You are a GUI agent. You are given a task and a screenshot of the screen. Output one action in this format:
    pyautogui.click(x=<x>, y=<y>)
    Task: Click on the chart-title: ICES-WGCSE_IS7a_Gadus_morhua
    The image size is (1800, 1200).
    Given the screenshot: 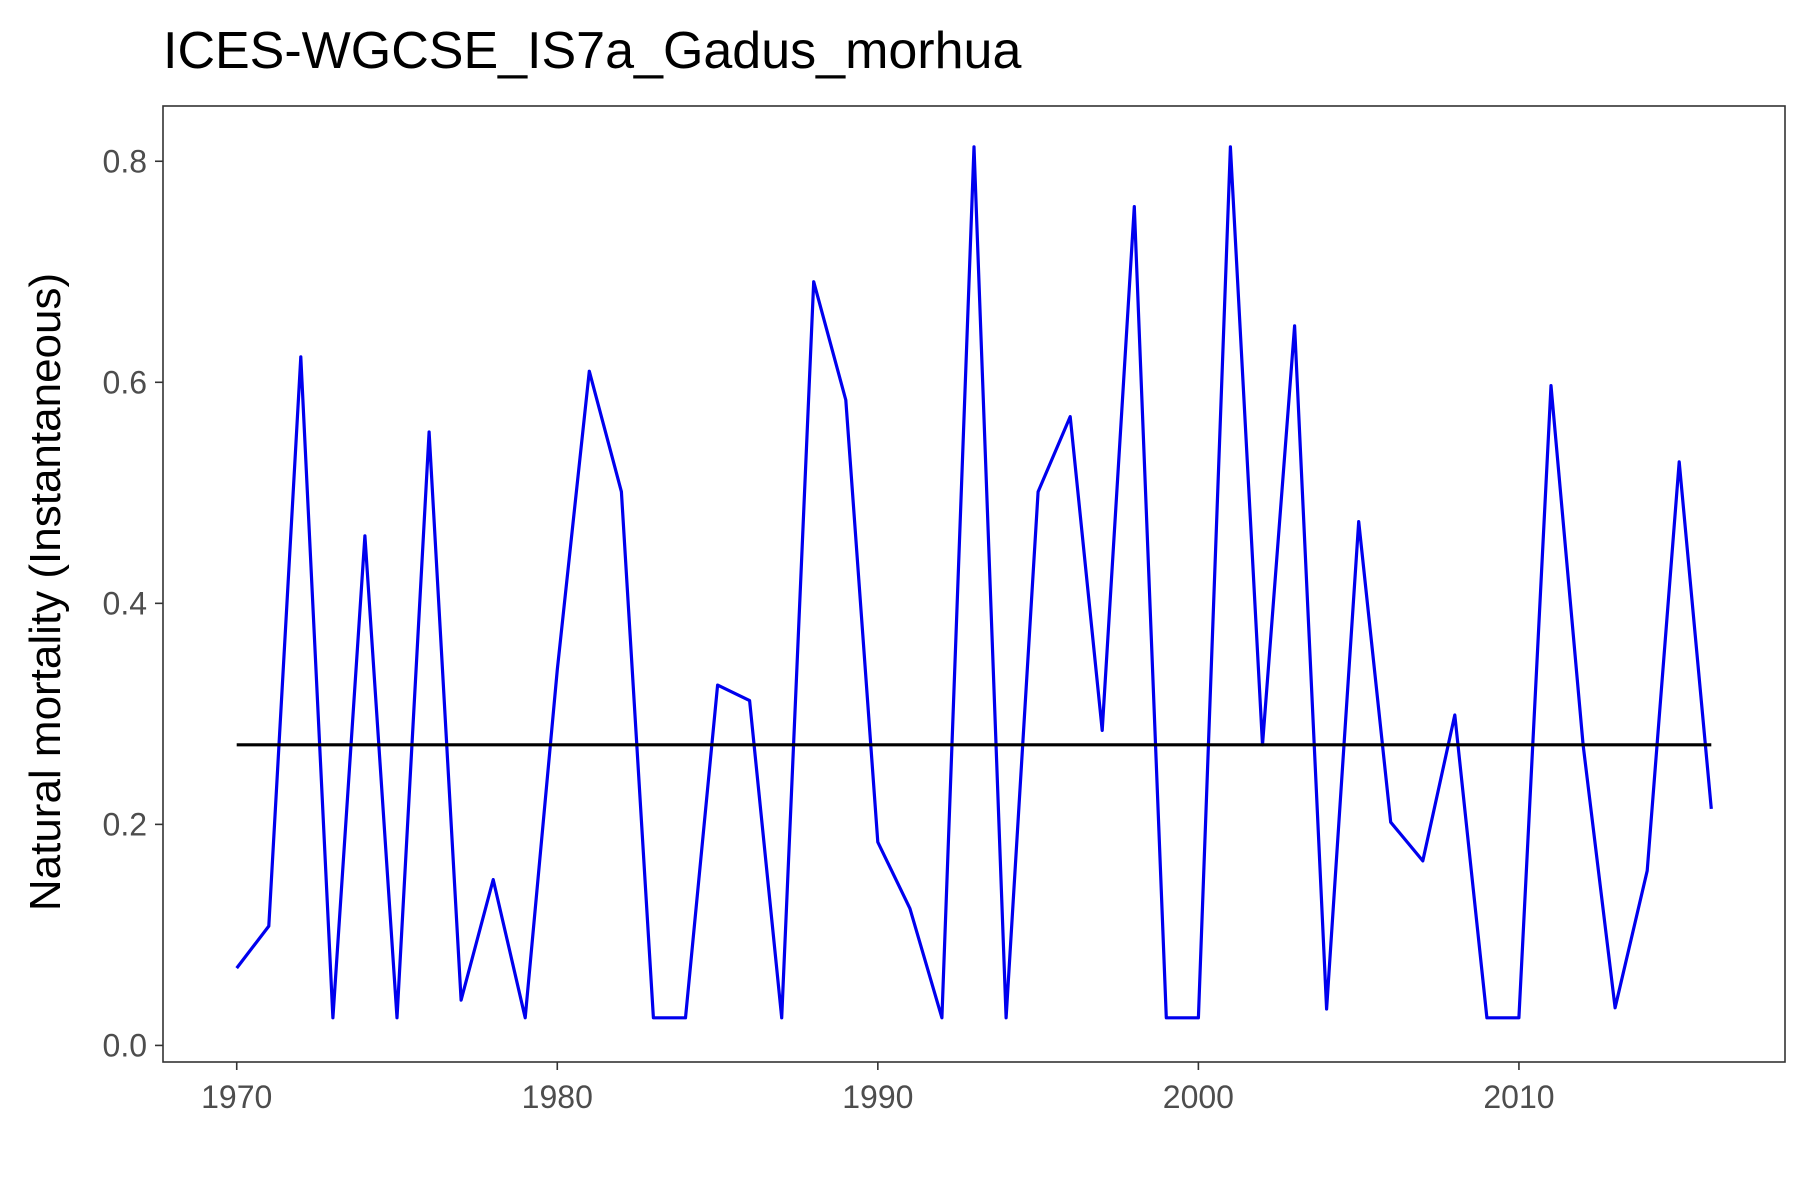 What is the action you would take?
    pyautogui.click(x=592, y=51)
    